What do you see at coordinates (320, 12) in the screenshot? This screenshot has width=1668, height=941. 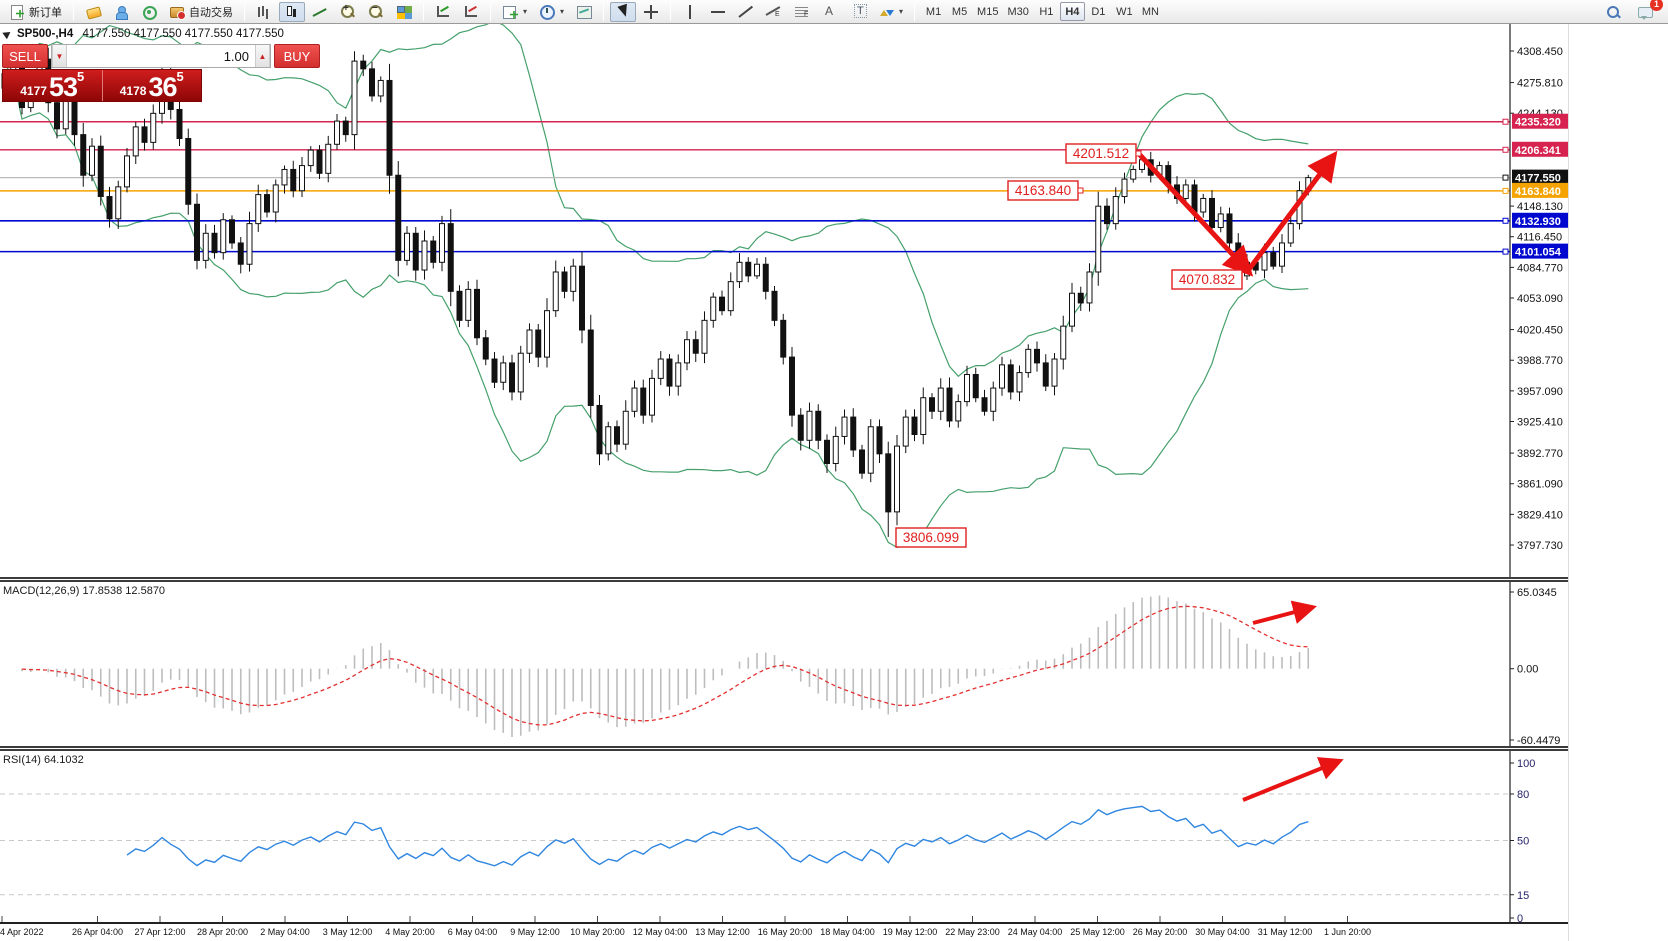 I see `line-chart-button` at bounding box center [320, 12].